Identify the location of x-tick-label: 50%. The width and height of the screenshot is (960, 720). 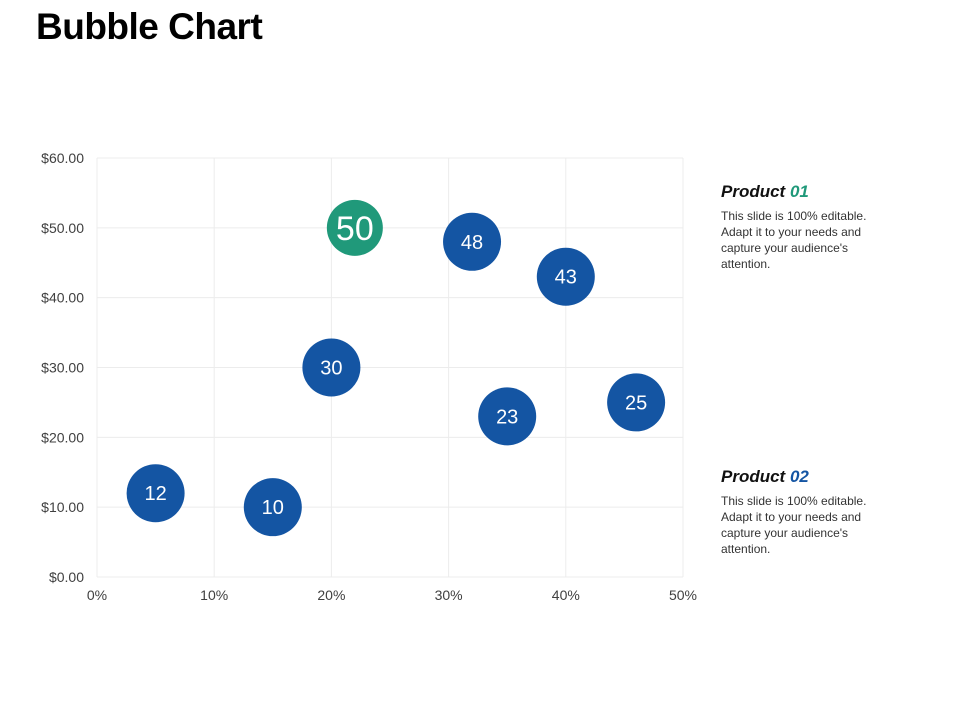
(683, 595).